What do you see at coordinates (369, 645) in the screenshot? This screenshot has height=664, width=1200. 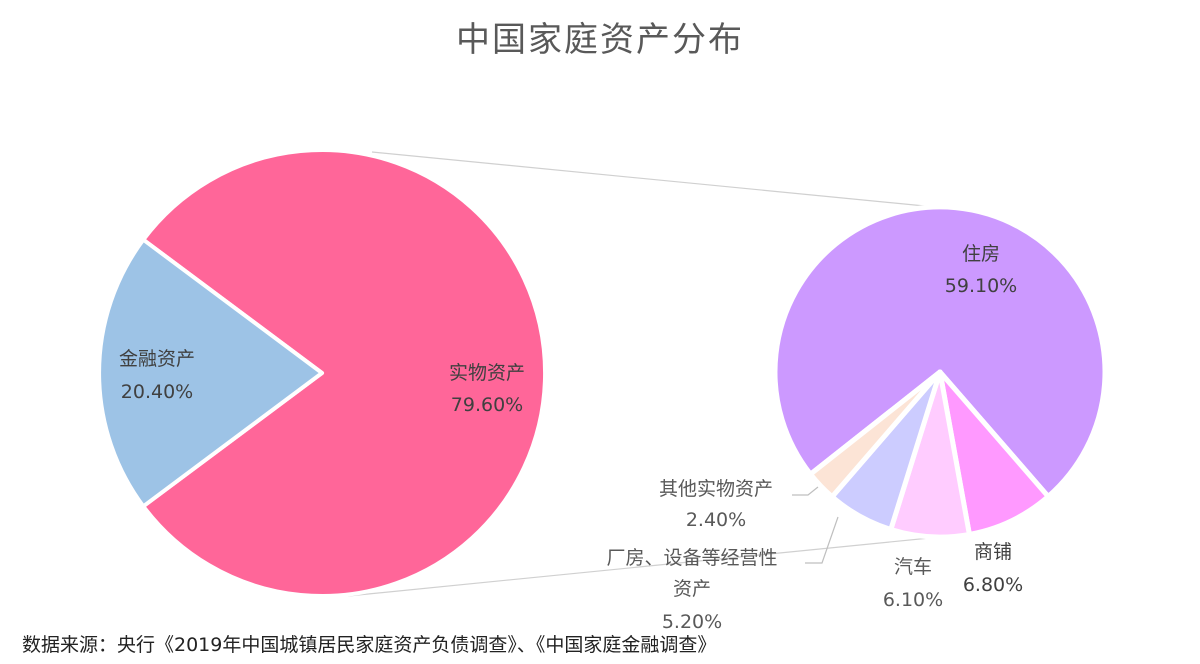 I see `source-note: 数据来源：央行《2019年中国城镇居民家庭资产负债调查》、《中国家庭金融调查》` at bounding box center [369, 645].